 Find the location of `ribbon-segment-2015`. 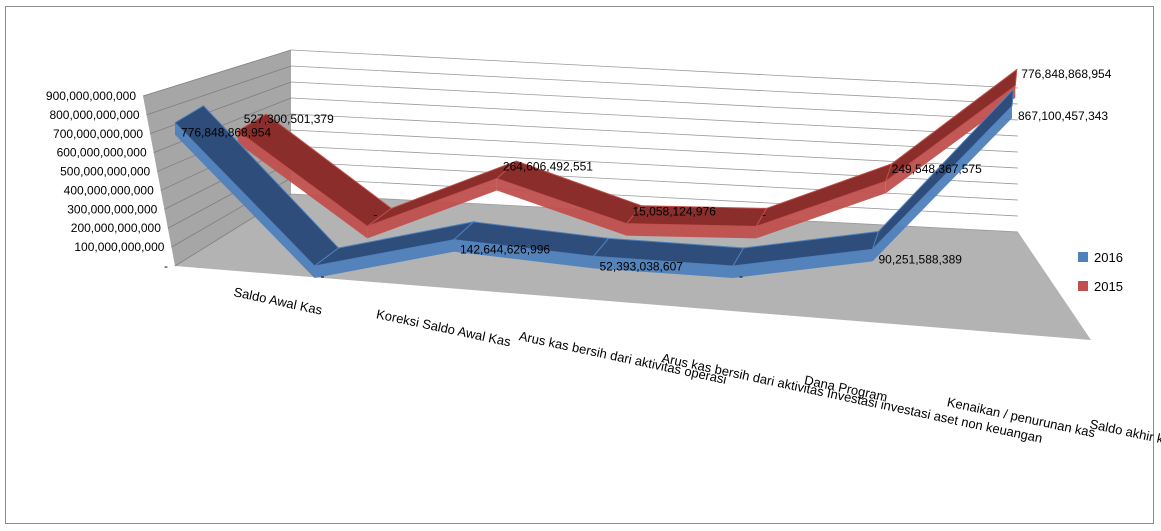

ribbon-segment-2015 is located at coordinates (951, 125).